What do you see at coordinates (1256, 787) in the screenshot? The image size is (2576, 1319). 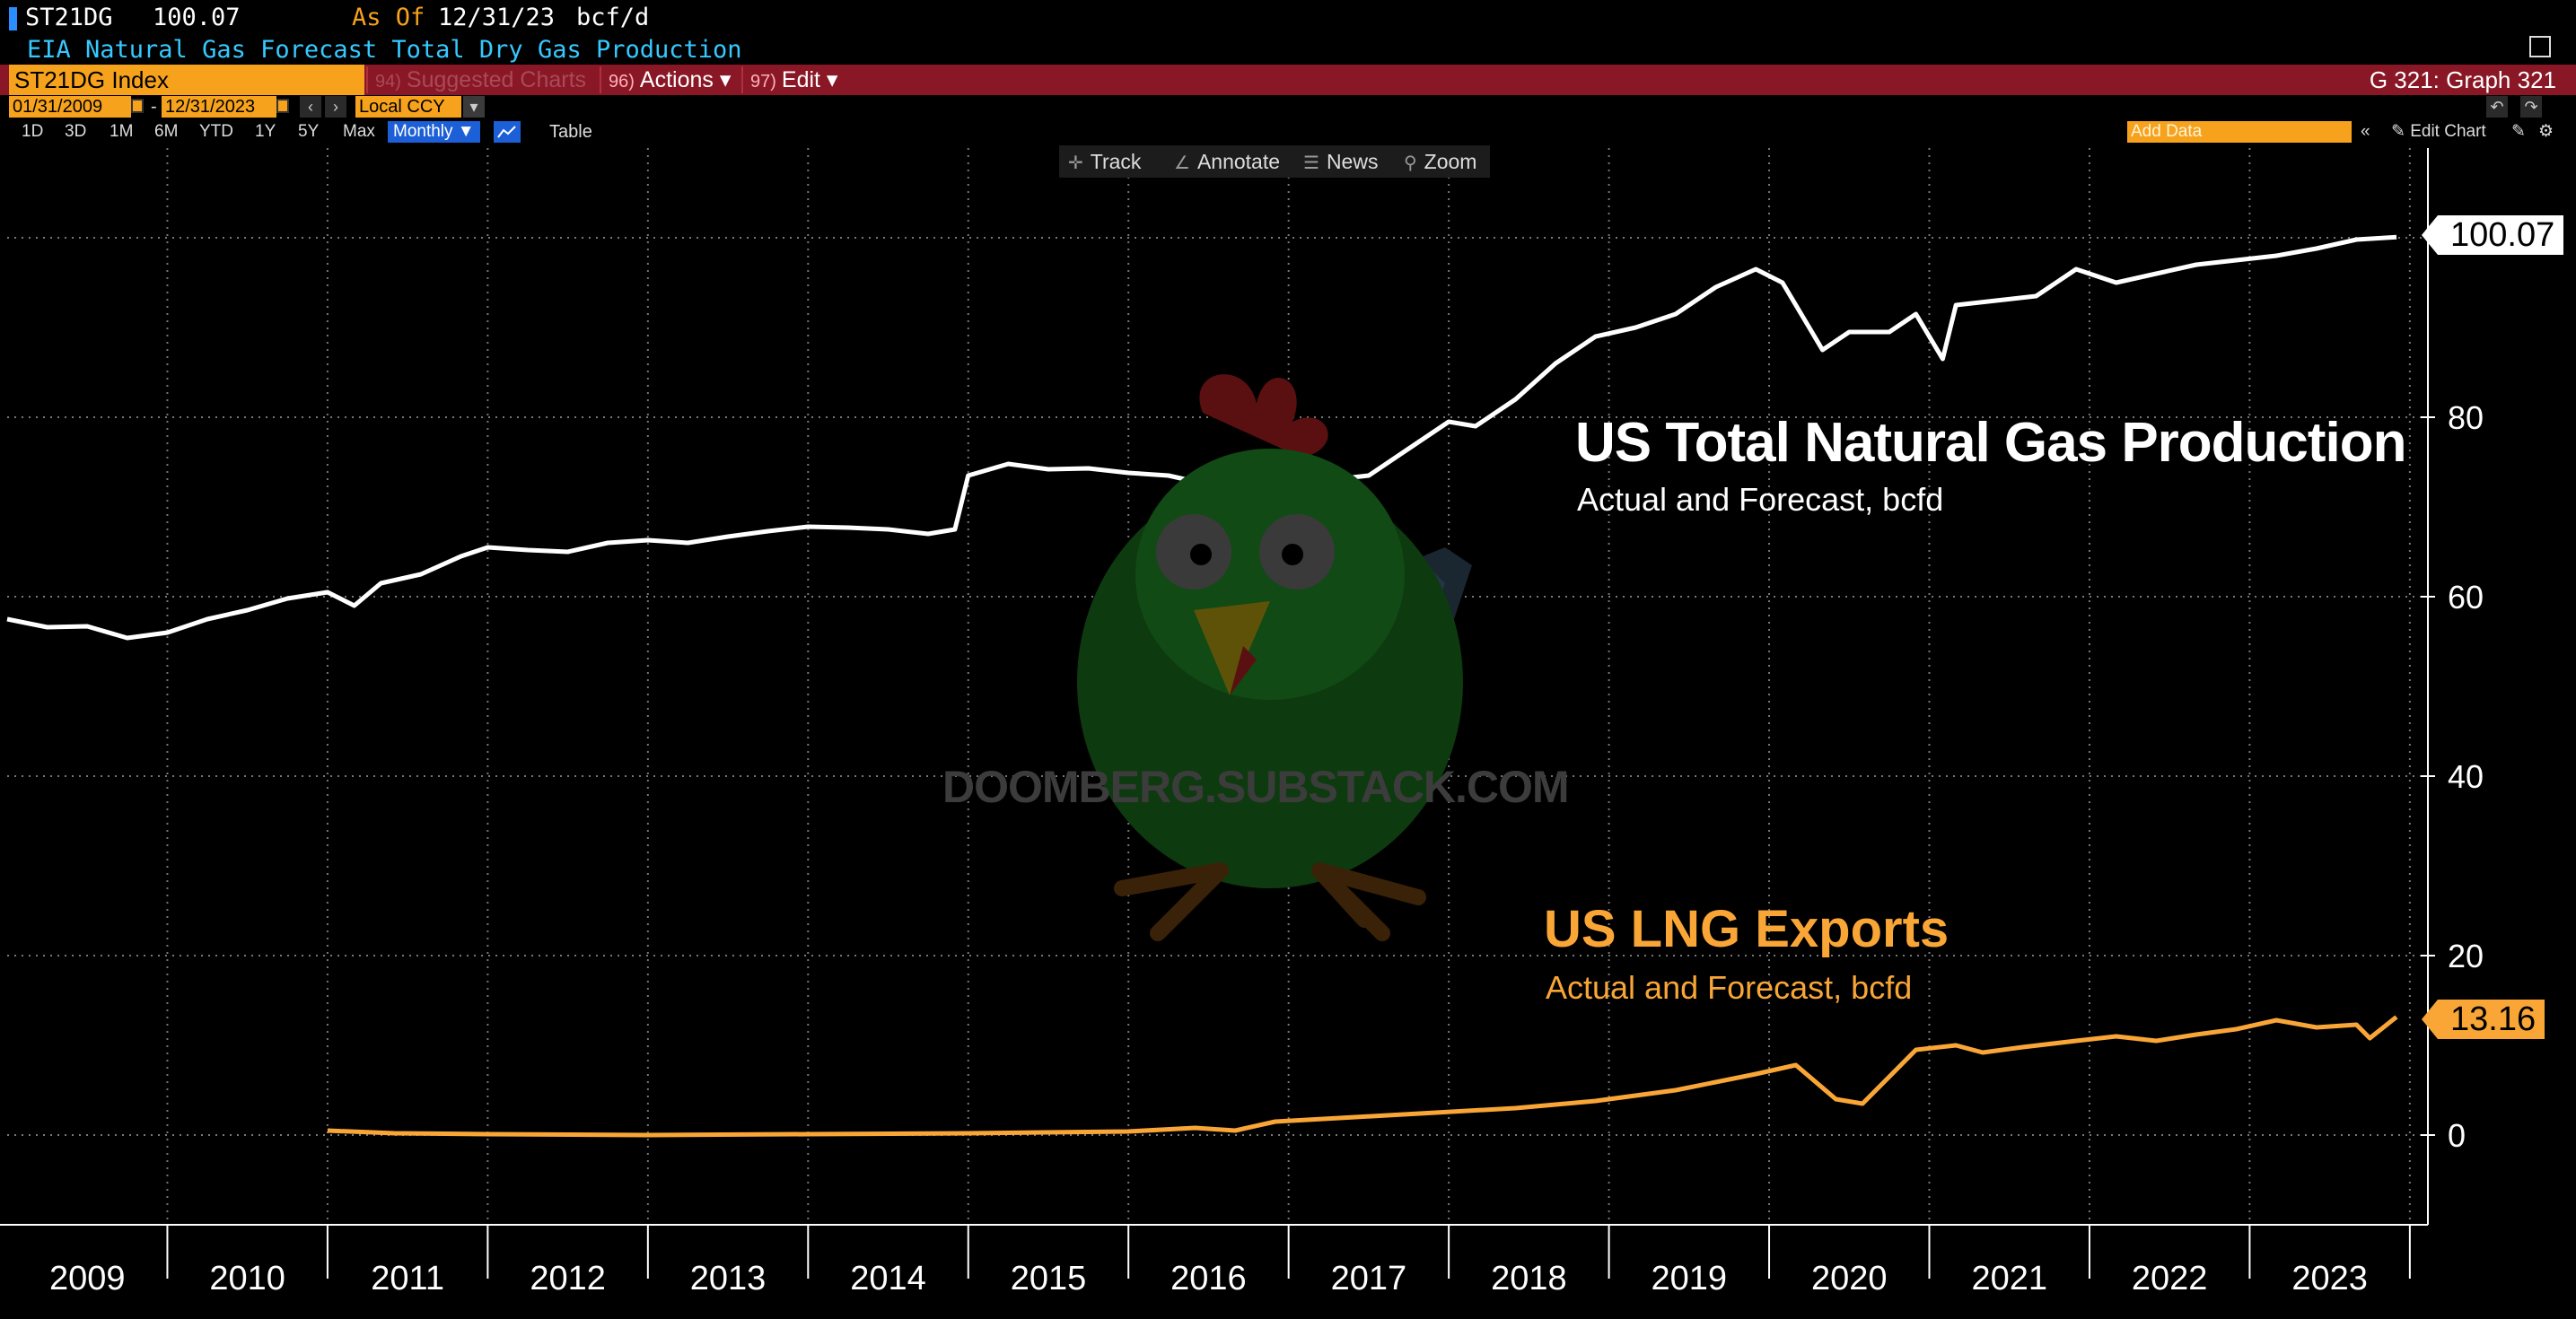 I see `watermark: DOOMBERG.SUBSTACK.COM` at bounding box center [1256, 787].